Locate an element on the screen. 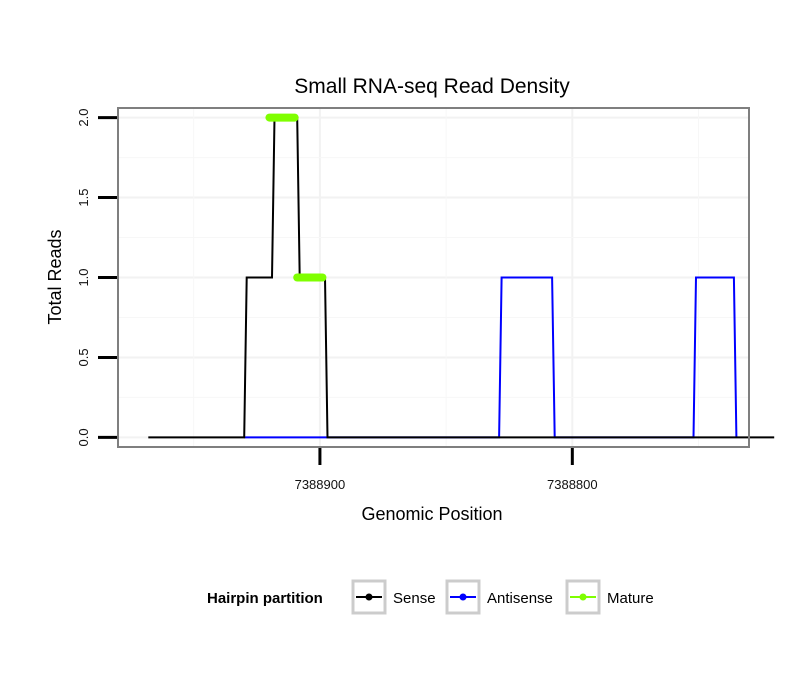  legend-dot-antisense is located at coordinates (463, 597).